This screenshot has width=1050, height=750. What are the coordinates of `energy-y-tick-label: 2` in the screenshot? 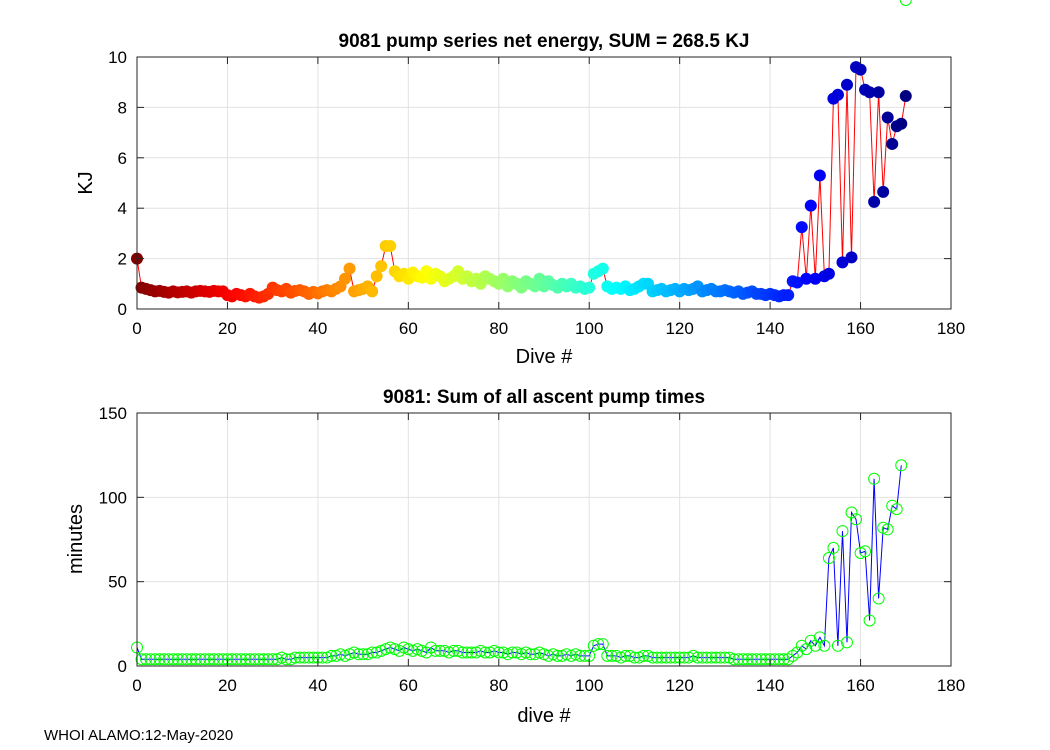 It's located at (122, 259).